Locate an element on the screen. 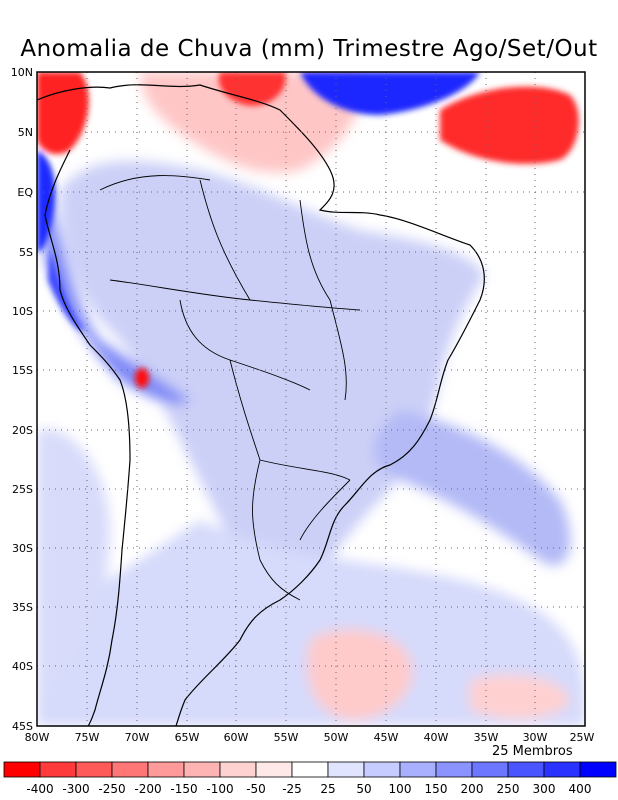 The image size is (618, 800). lat-label: 15S is located at coordinates (22, 370).